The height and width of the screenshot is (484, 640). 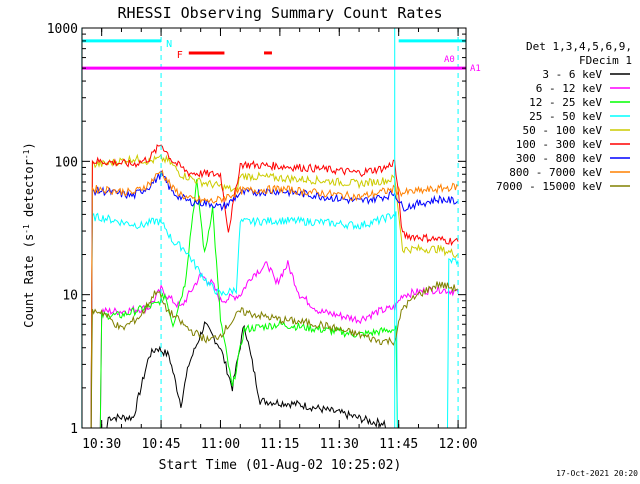 I want to click on chart-title: RHESSI Observing Summary Count Rates, so click(x=279, y=13).